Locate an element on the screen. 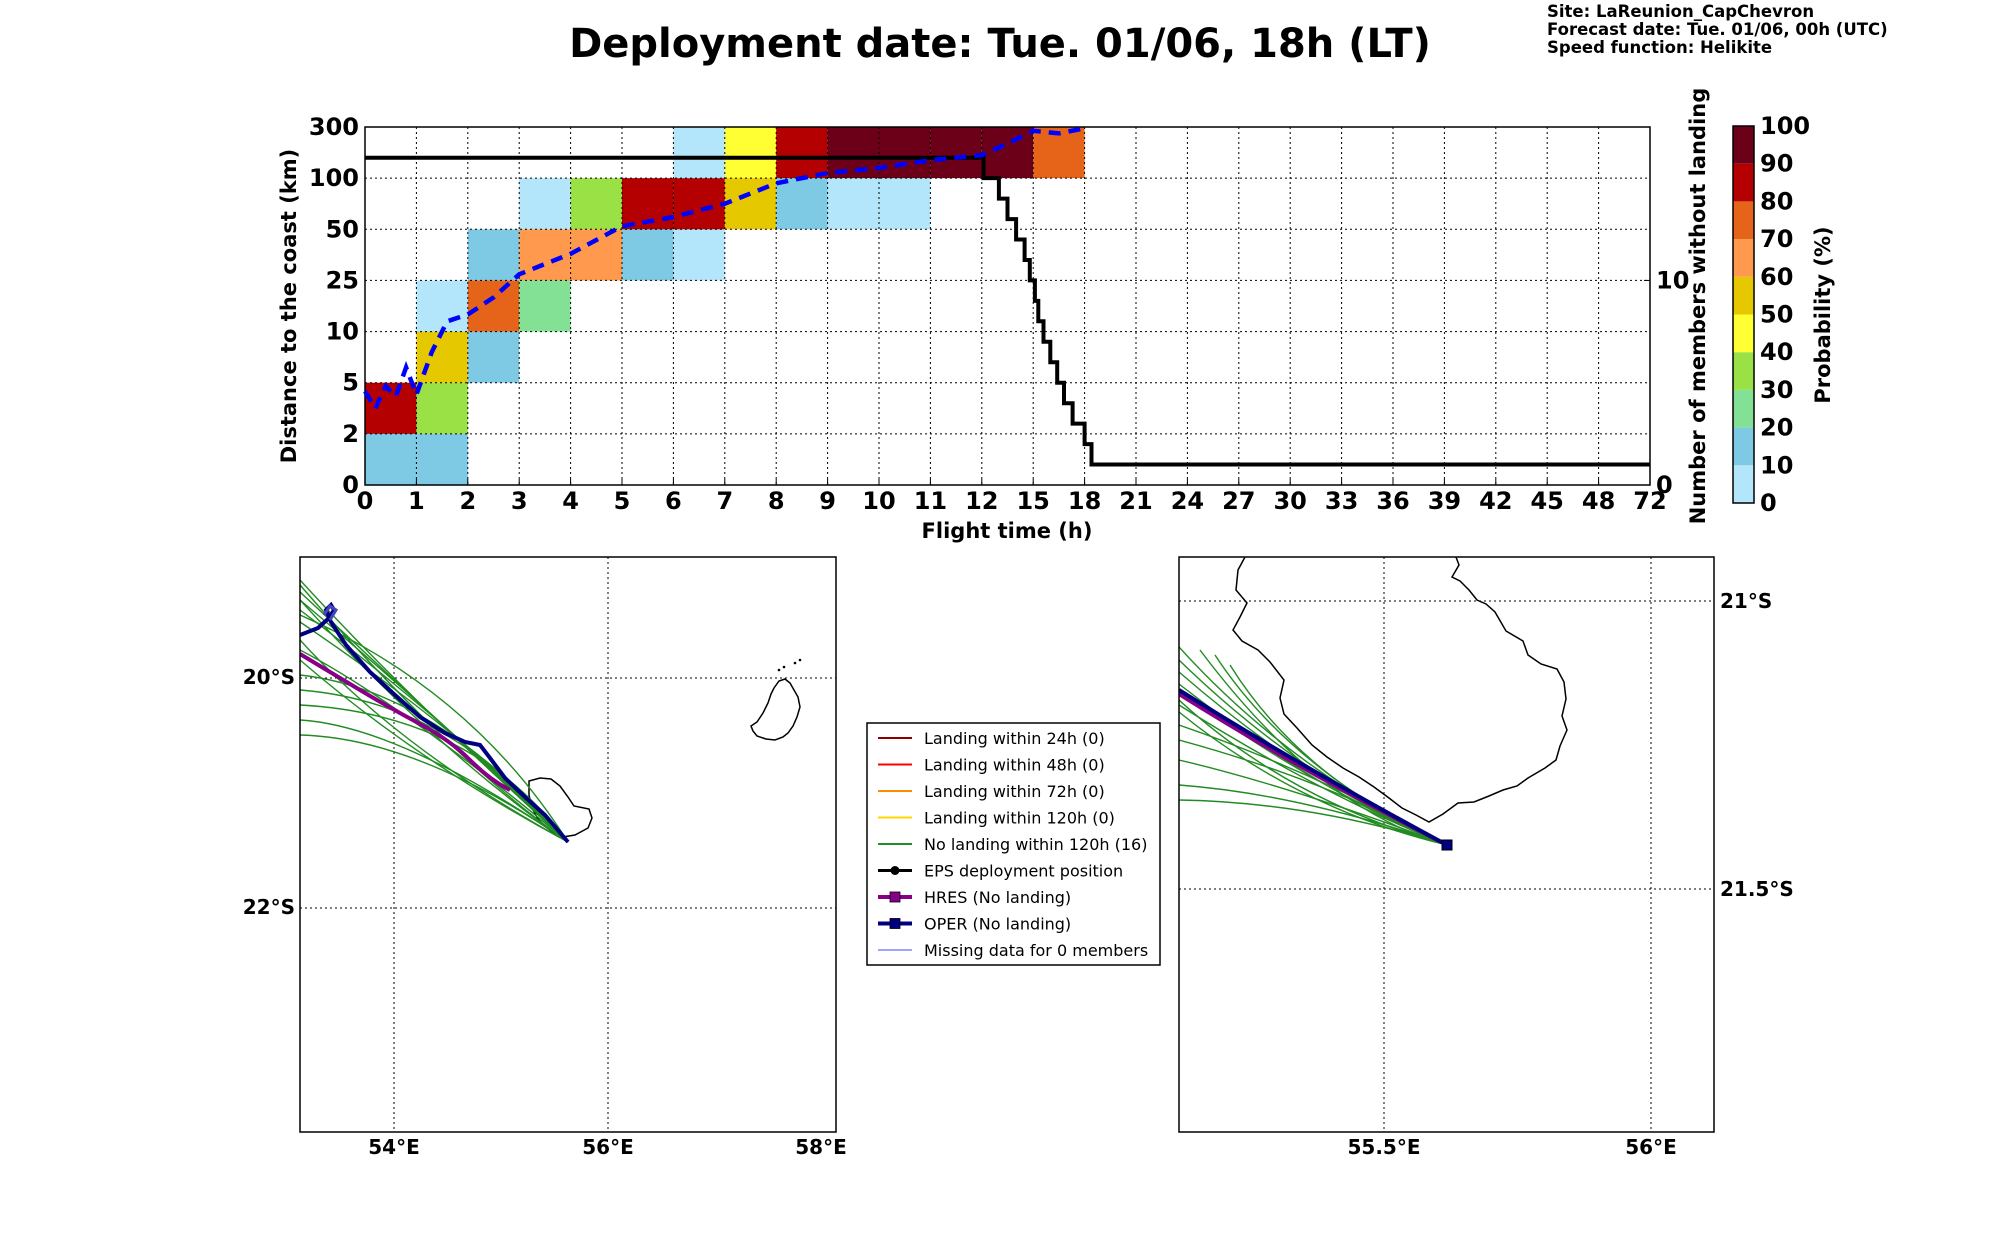 Image resolution: width=2000 pixels, height=1250 pixels. mean-distance-line is located at coordinates (724, 270).